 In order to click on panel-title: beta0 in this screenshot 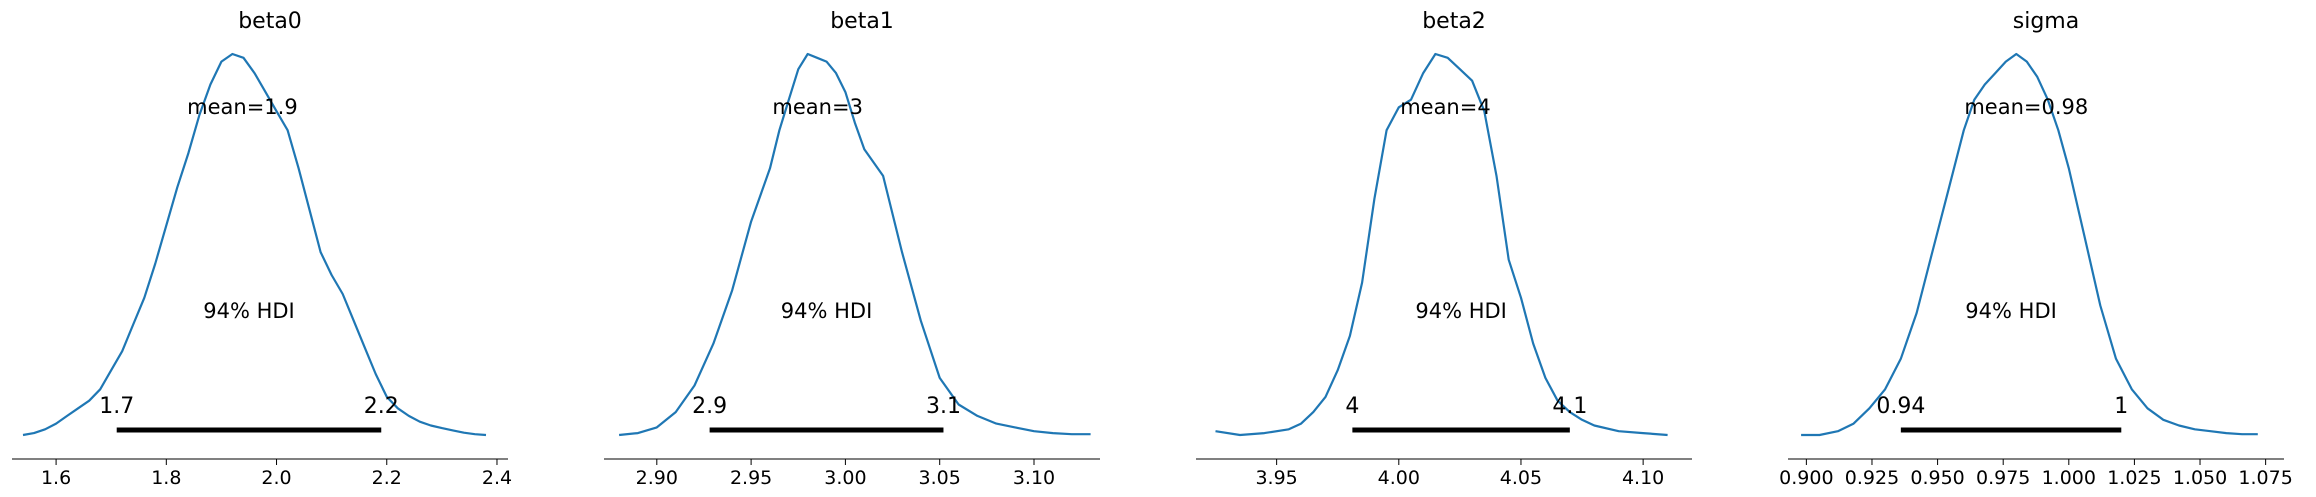, I will do `click(270, 21)`.